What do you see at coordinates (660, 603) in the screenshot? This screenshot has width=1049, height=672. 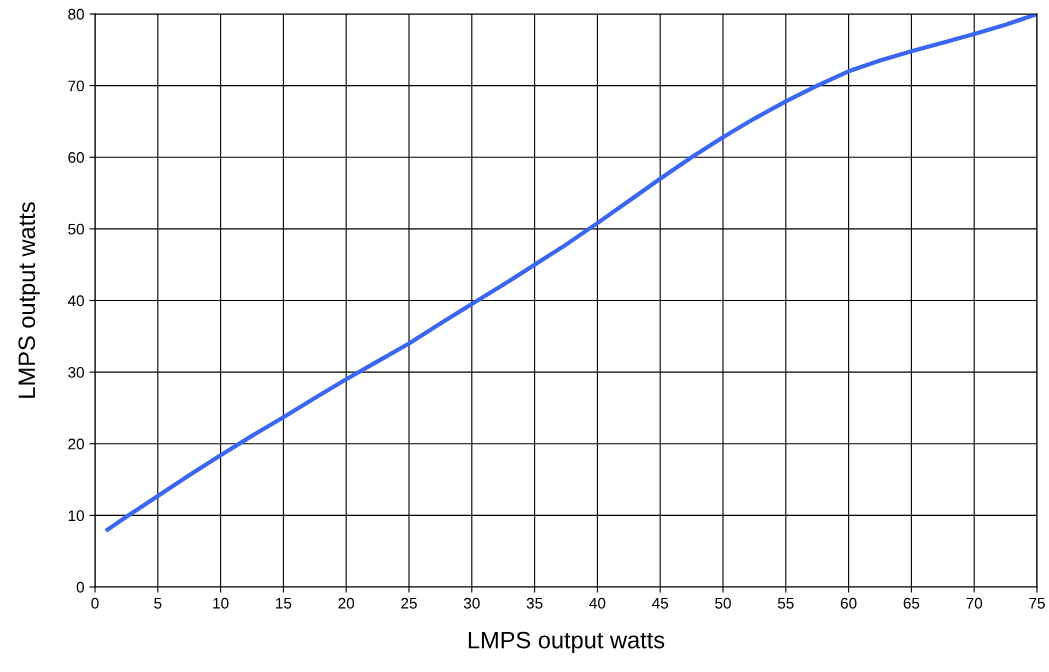 I see `x-tick-label: 45` at bounding box center [660, 603].